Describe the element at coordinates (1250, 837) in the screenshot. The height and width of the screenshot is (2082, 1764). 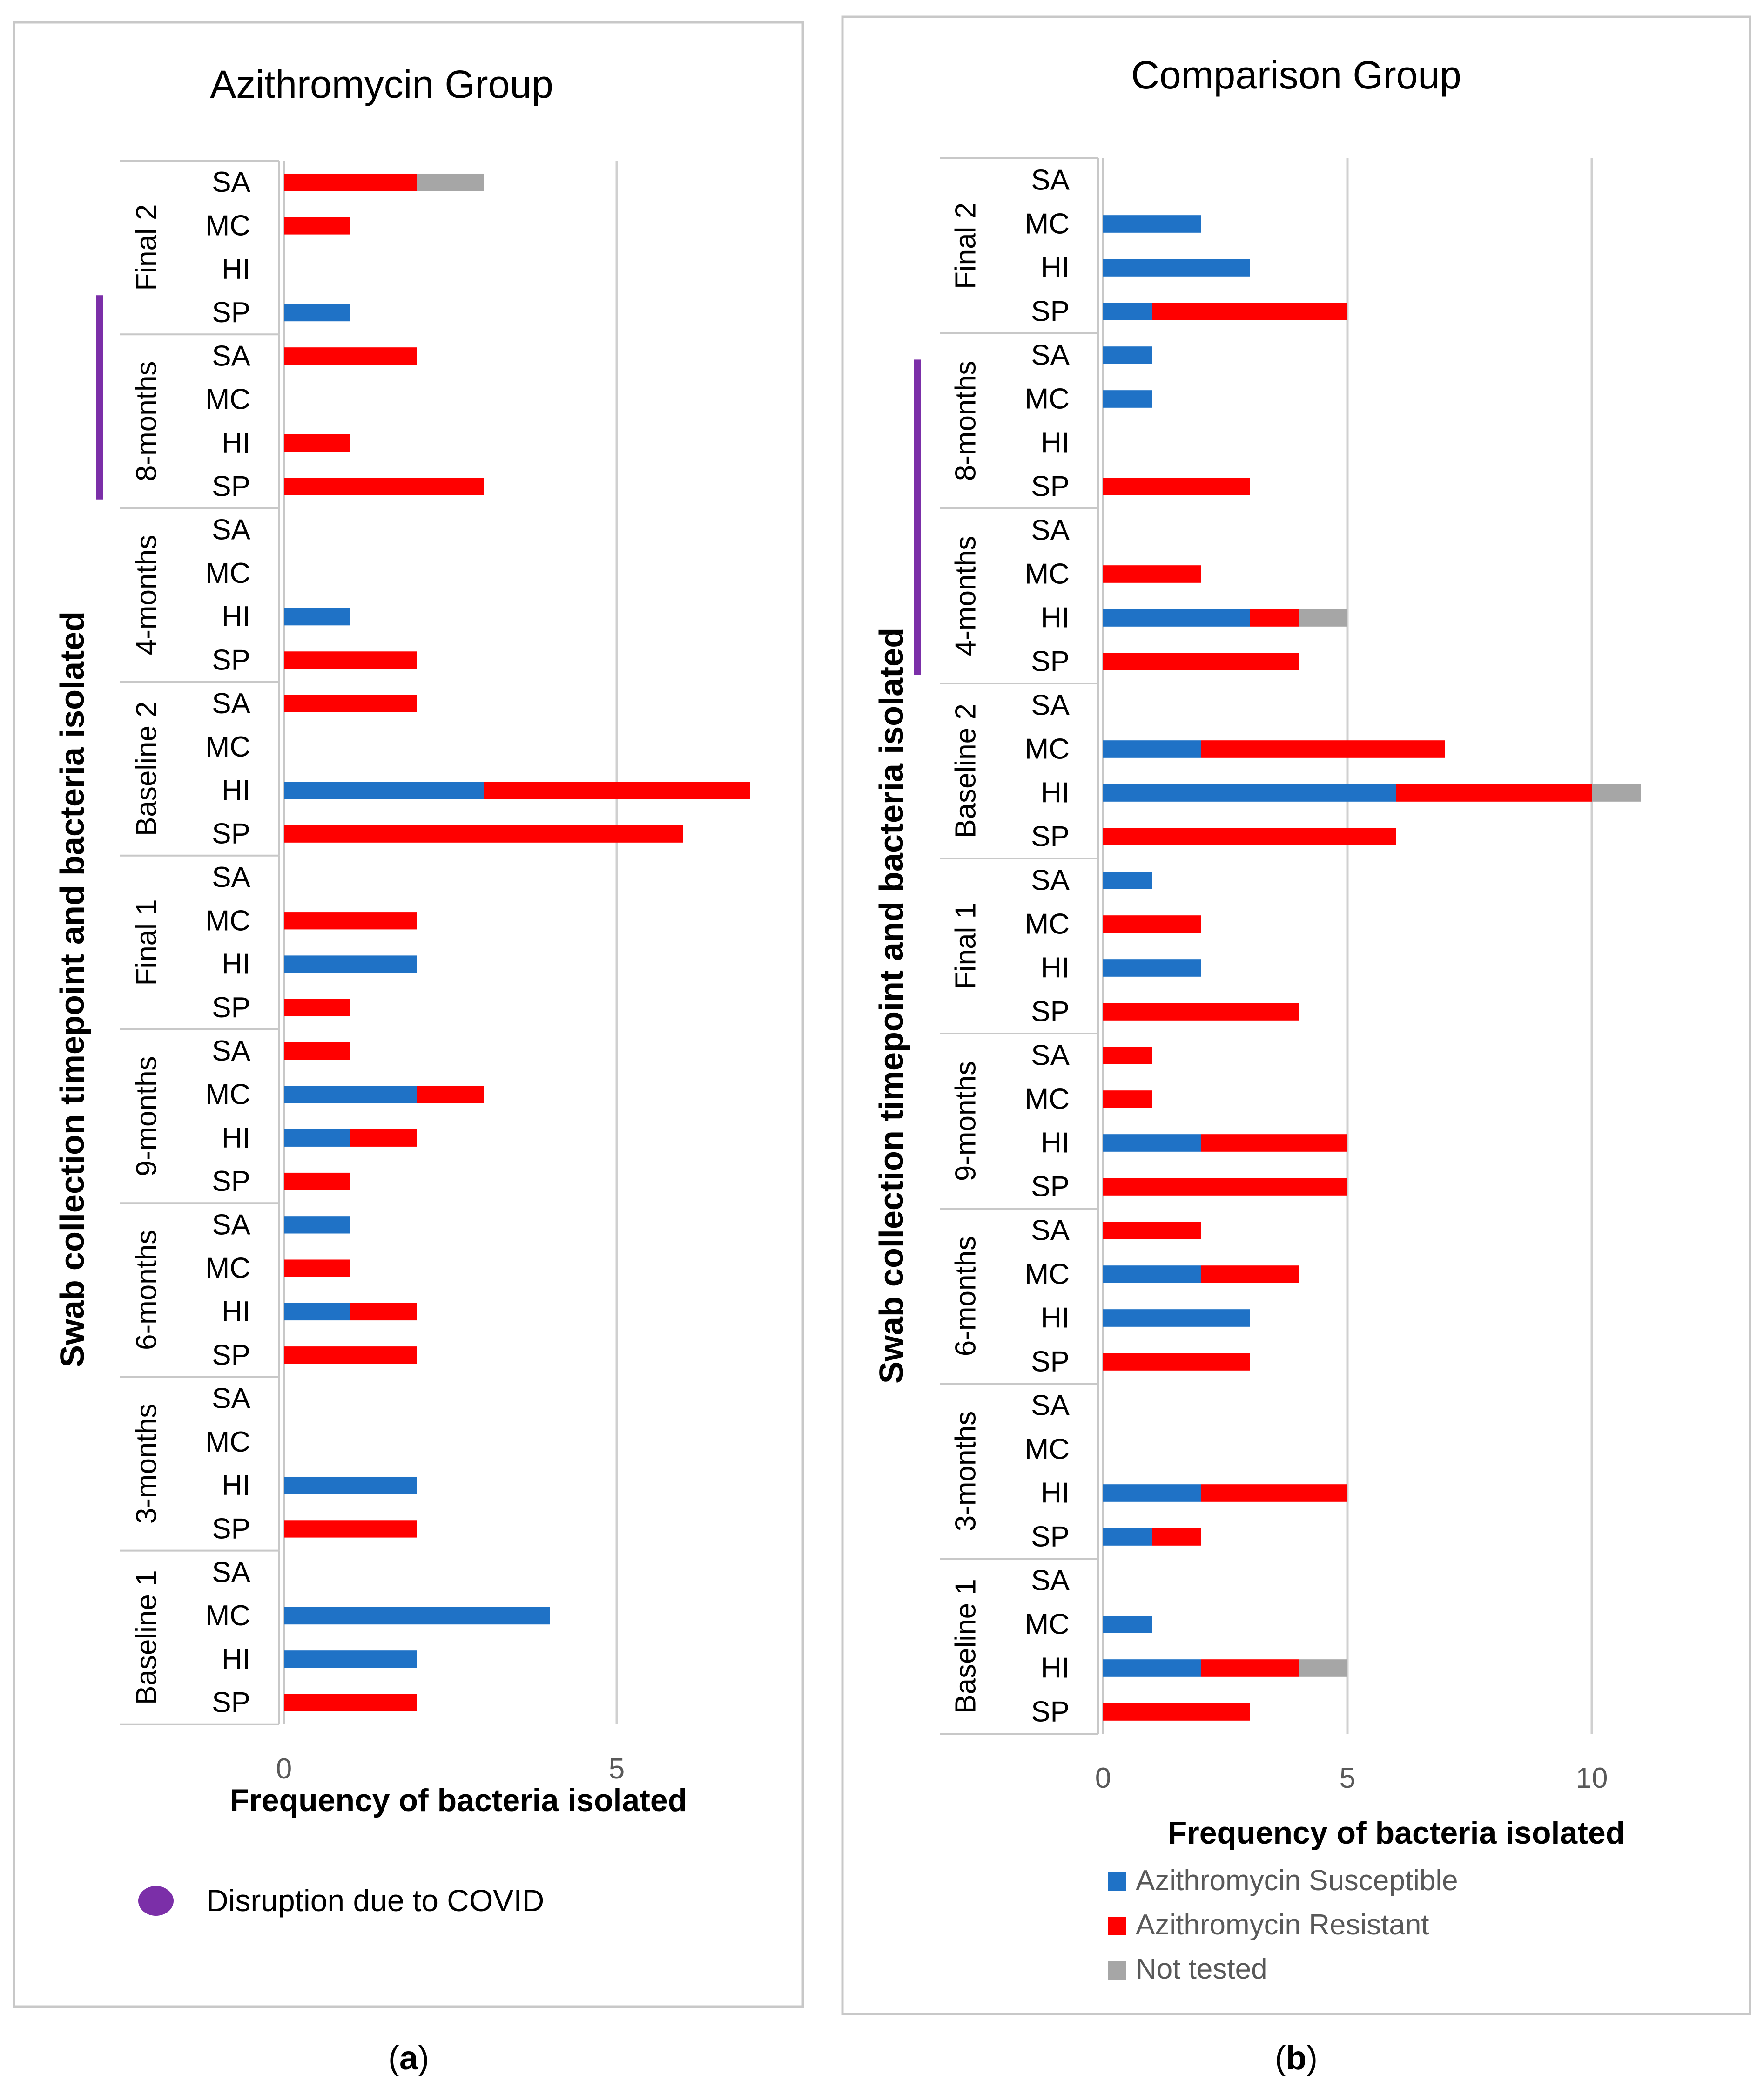
I see `bar-b-baseline-2-sp-resistant` at that location.